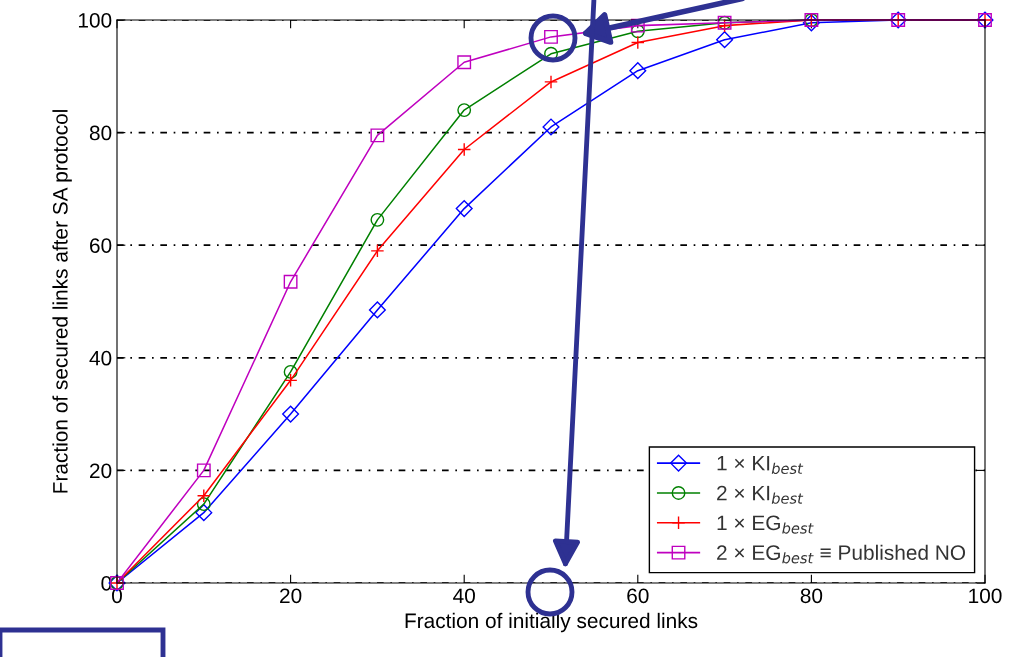 This screenshot has width=1019, height=657. What do you see at coordinates (95, 20) in the screenshot?
I see `y-tick-label: 100` at bounding box center [95, 20].